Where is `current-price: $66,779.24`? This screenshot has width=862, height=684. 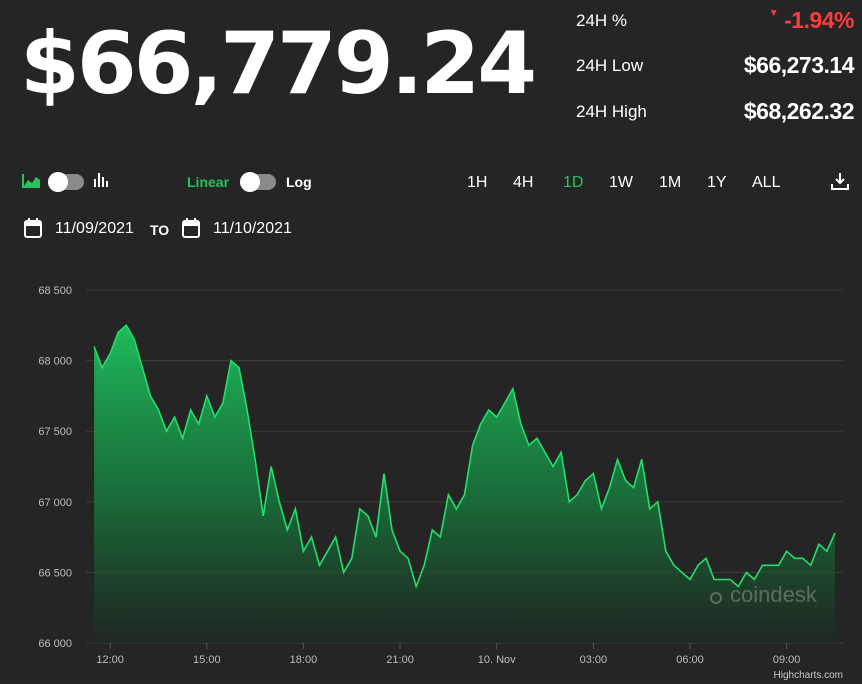 current-price: $66,779.24 is located at coordinates (278, 64).